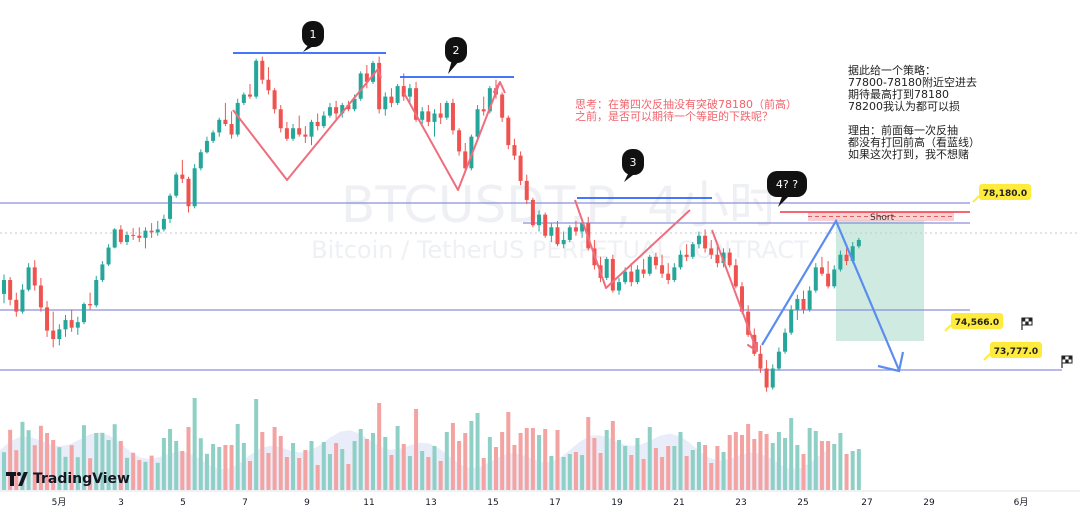  What do you see at coordinates (976, 199) in the screenshot?
I see `price-tag-pointer-stop` at bounding box center [976, 199].